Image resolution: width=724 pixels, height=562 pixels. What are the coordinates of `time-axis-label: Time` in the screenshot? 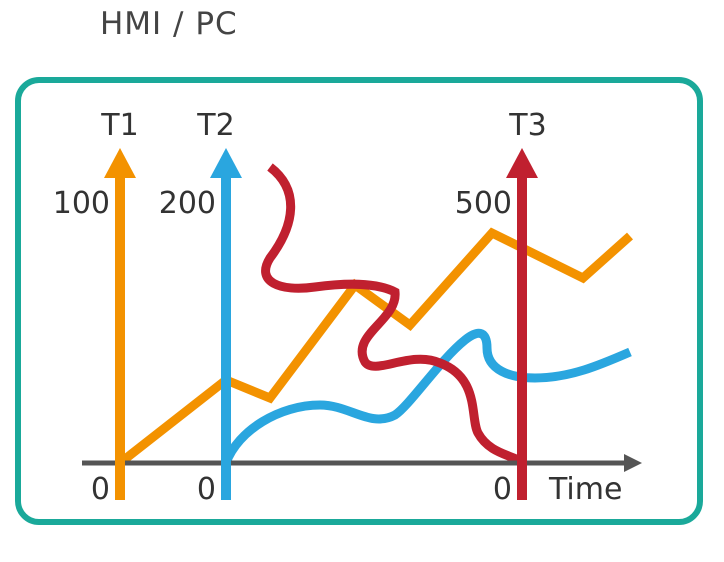 It's located at (585, 489).